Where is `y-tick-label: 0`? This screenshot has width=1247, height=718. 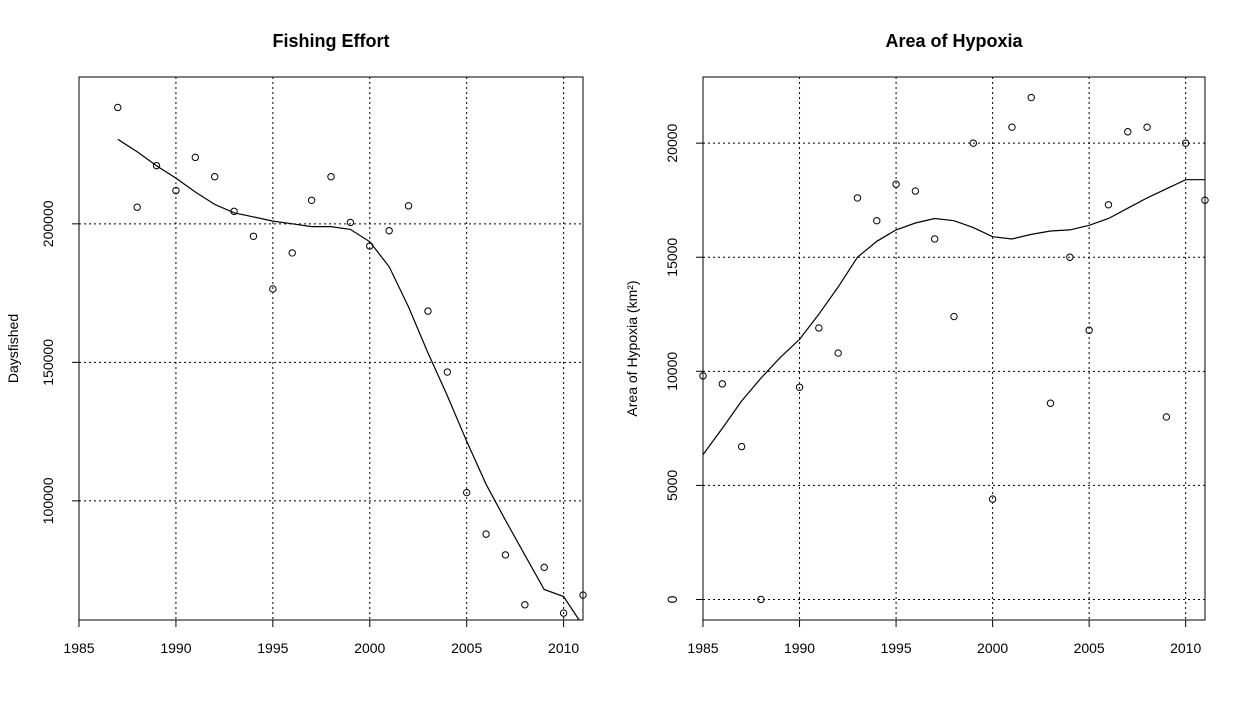
y-tick-label: 0 is located at coordinates (672, 599).